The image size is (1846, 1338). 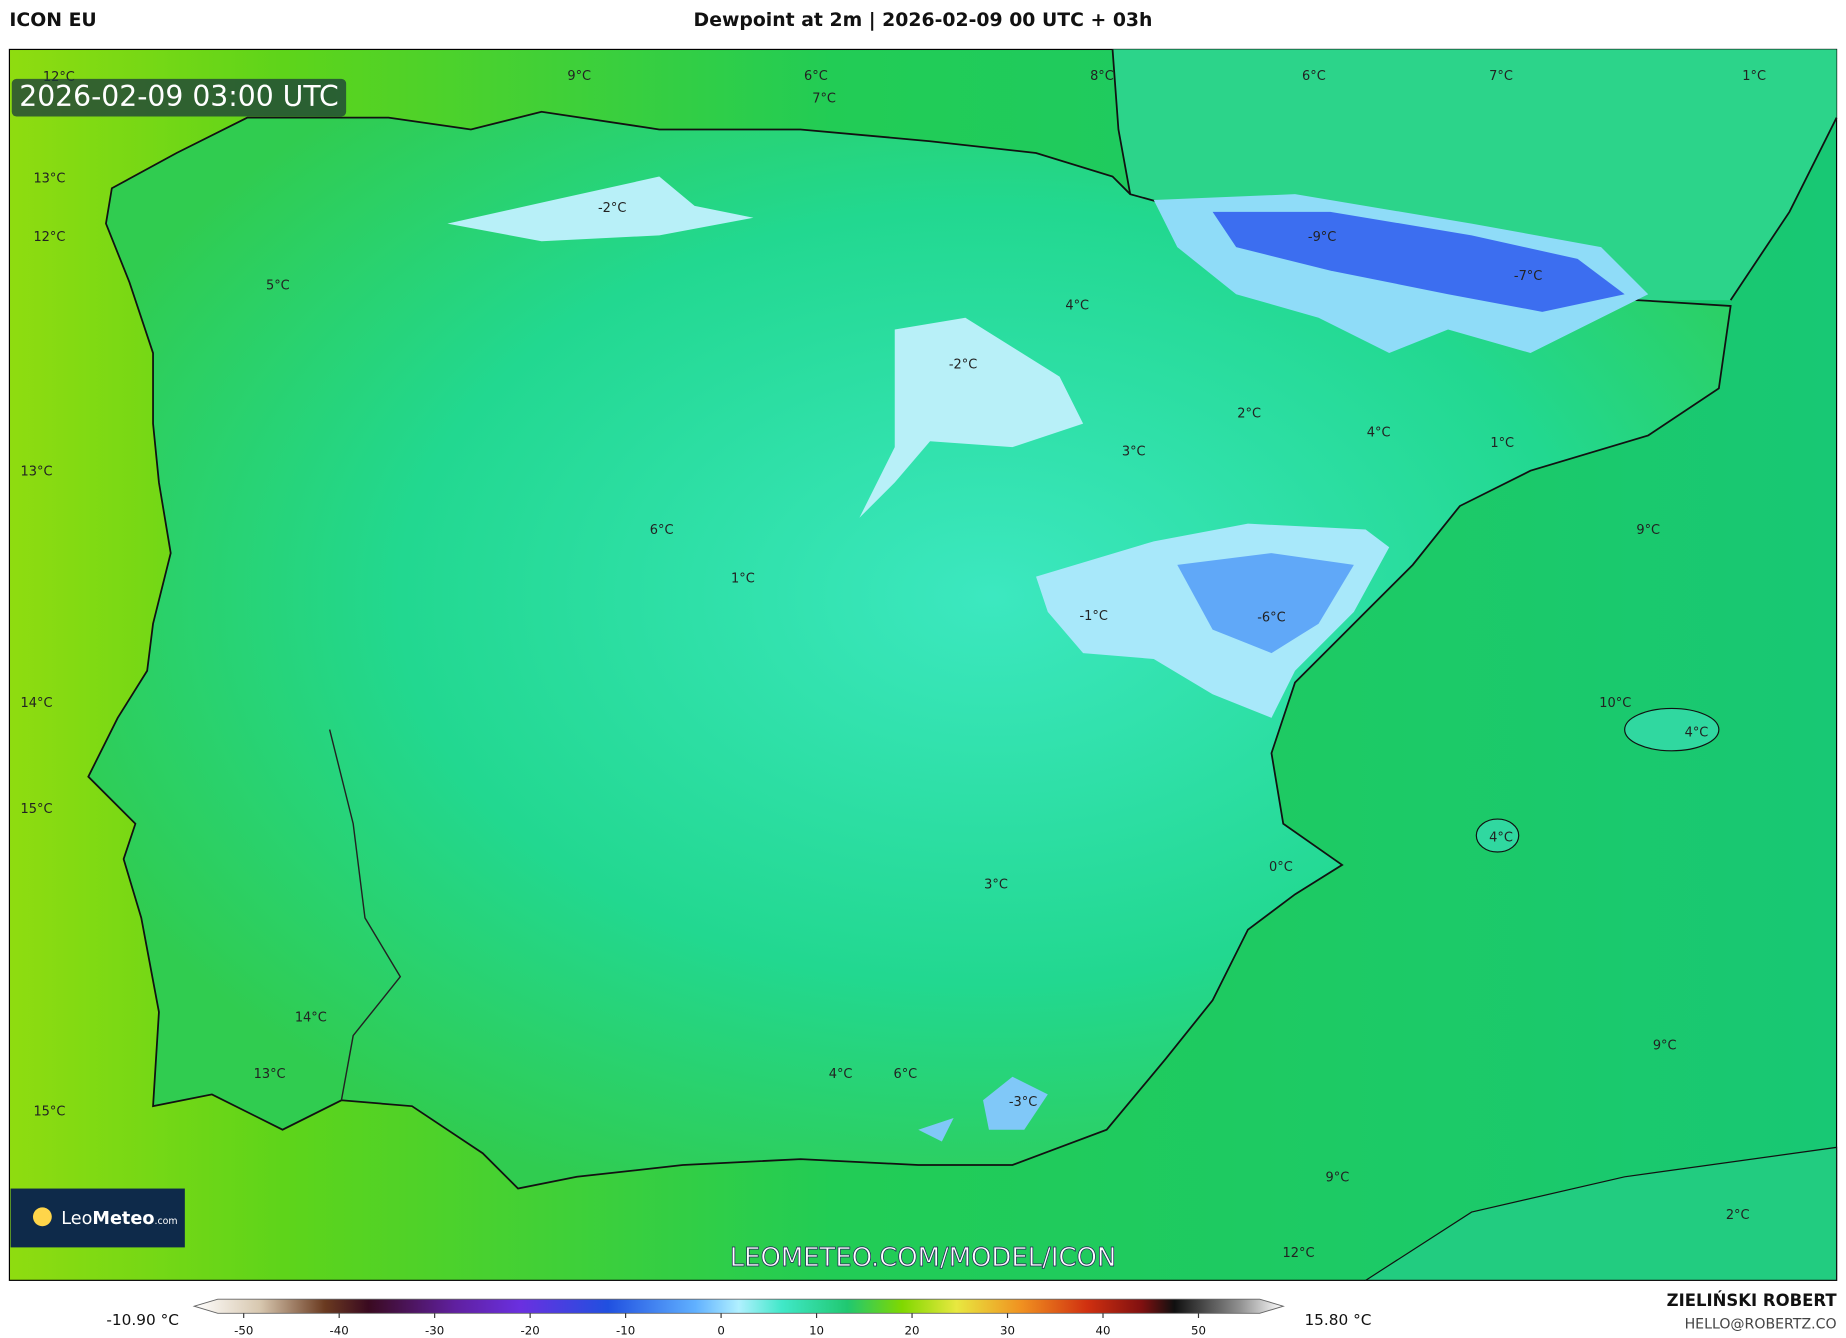 What do you see at coordinates (1337, 1320) in the screenshot?
I see `colorbar-max: 15.80 °C` at bounding box center [1337, 1320].